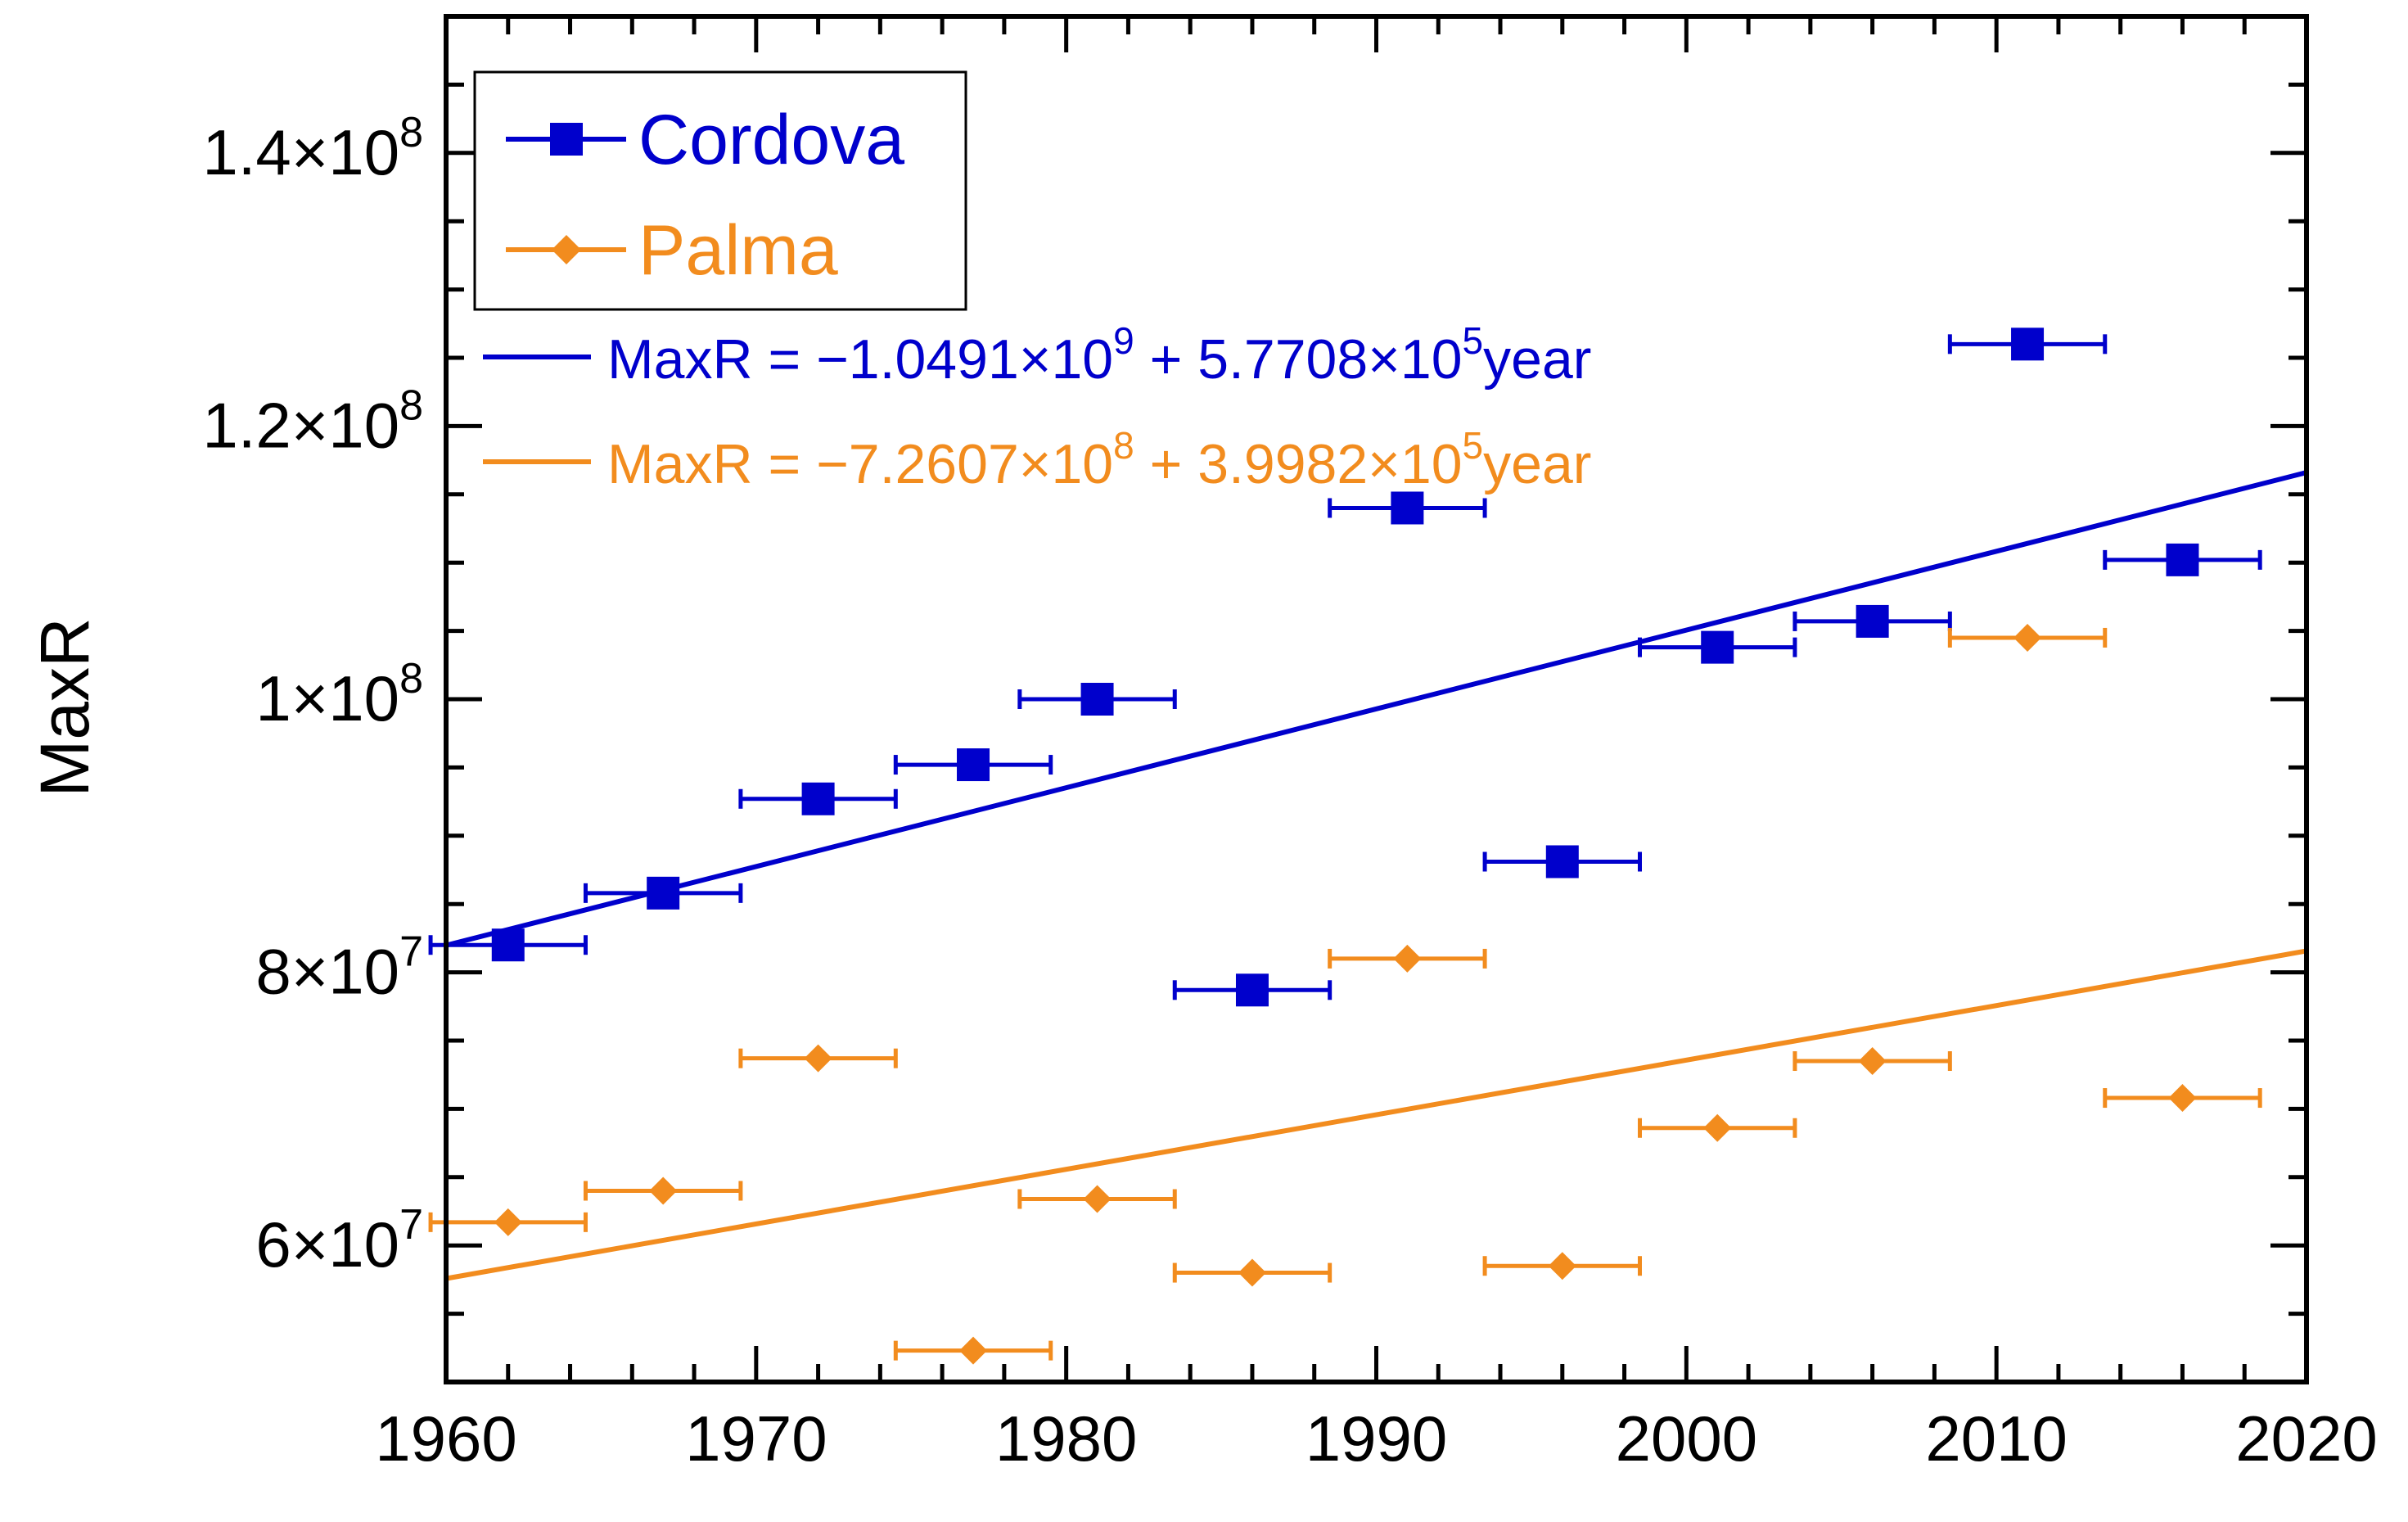  I want to click on y-tick-labels: 6×10⁷ 8×10⁷ 1×10⁸ 1.2×10⁸ 1.4×10⁸, so click(313, 694).